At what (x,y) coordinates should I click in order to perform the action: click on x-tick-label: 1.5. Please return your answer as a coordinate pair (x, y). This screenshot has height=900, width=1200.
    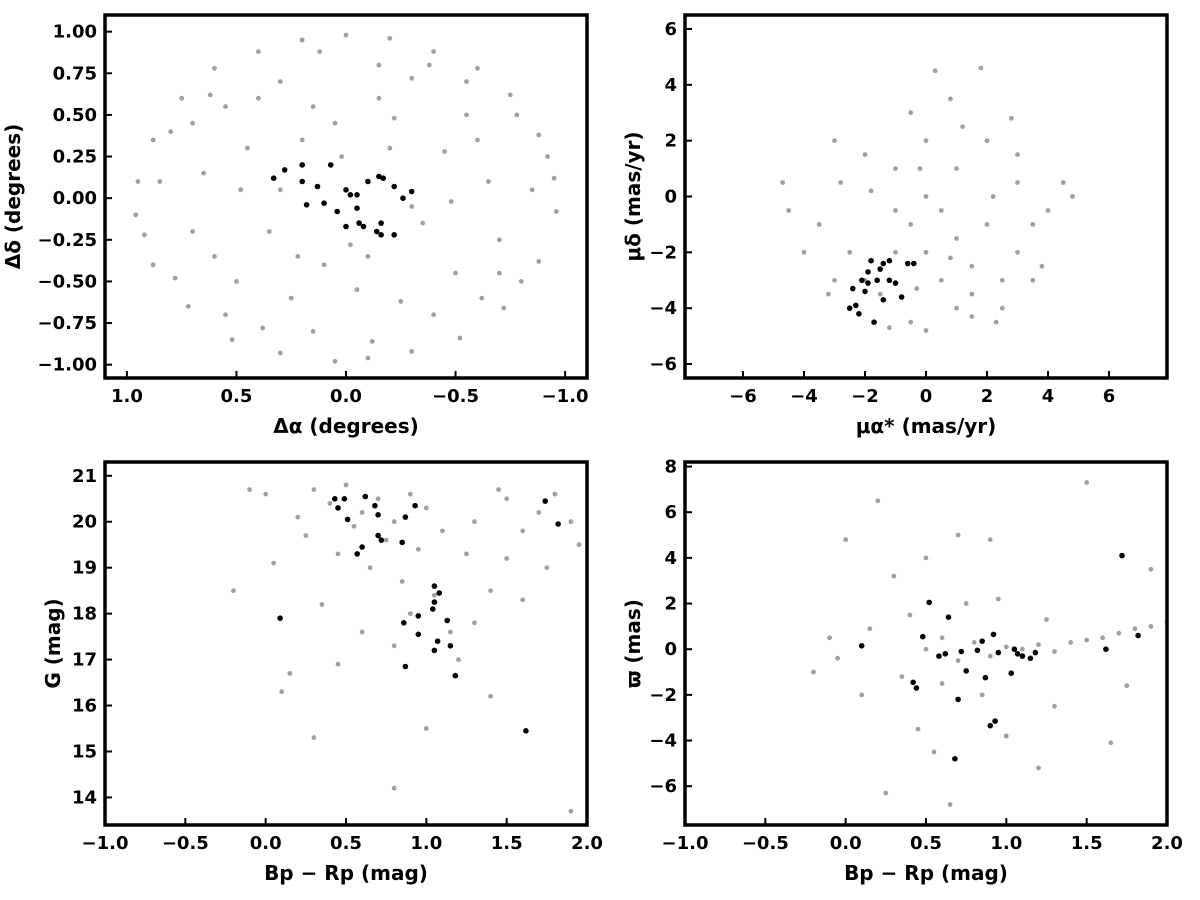
    Looking at the image, I should click on (507, 843).